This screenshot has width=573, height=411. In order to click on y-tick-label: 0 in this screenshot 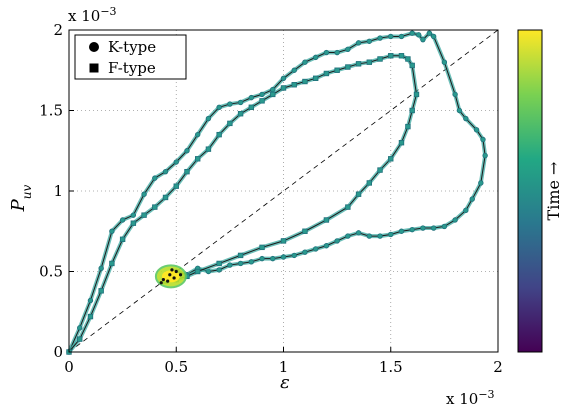, I will do `click(58, 352)`.